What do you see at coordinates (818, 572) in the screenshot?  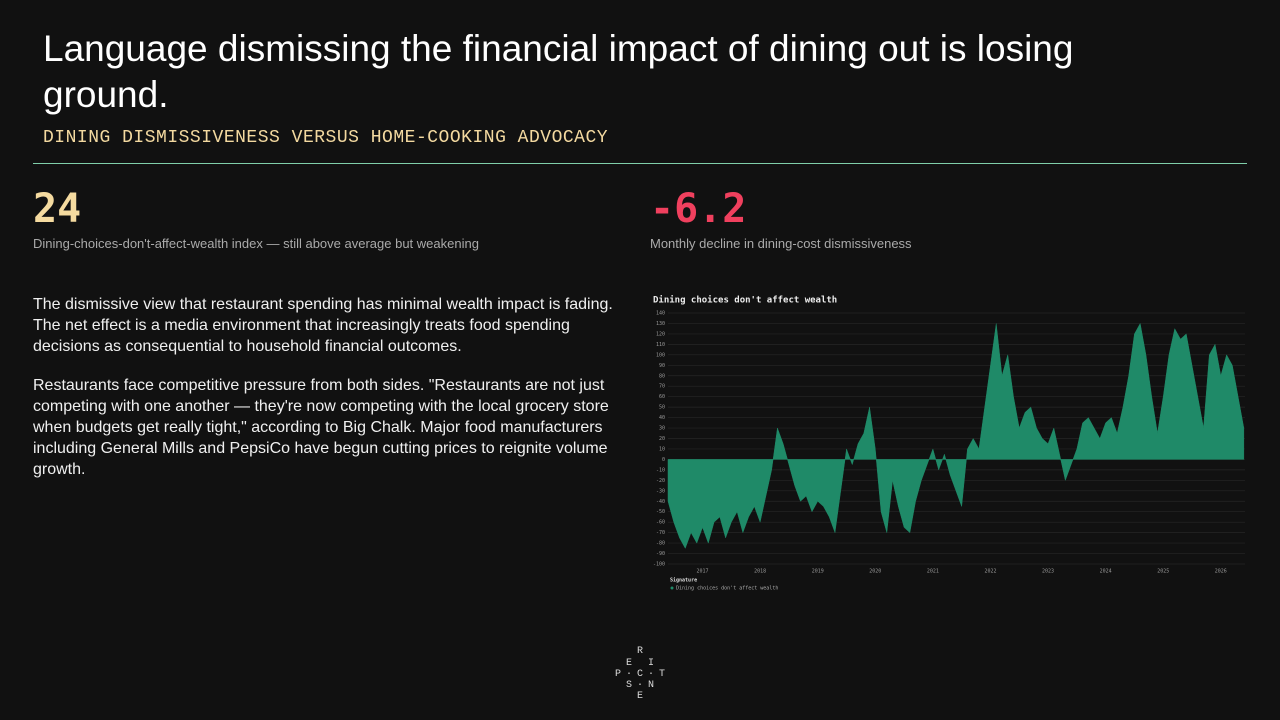 I see `x-tick-label: 2019` at bounding box center [818, 572].